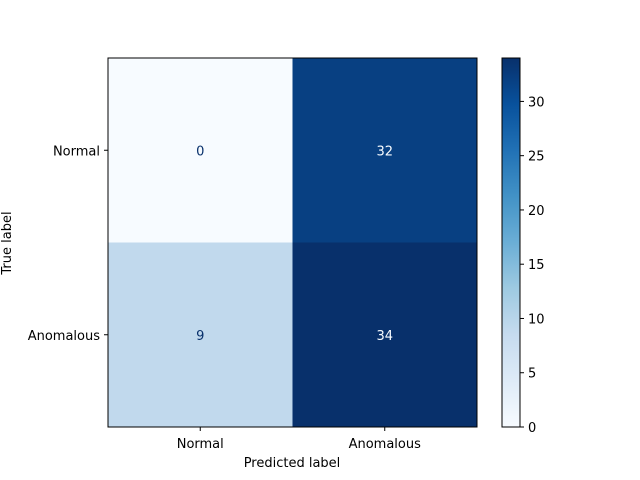  What do you see at coordinates (511, 242) in the screenshot?
I see `colorbar` at bounding box center [511, 242].